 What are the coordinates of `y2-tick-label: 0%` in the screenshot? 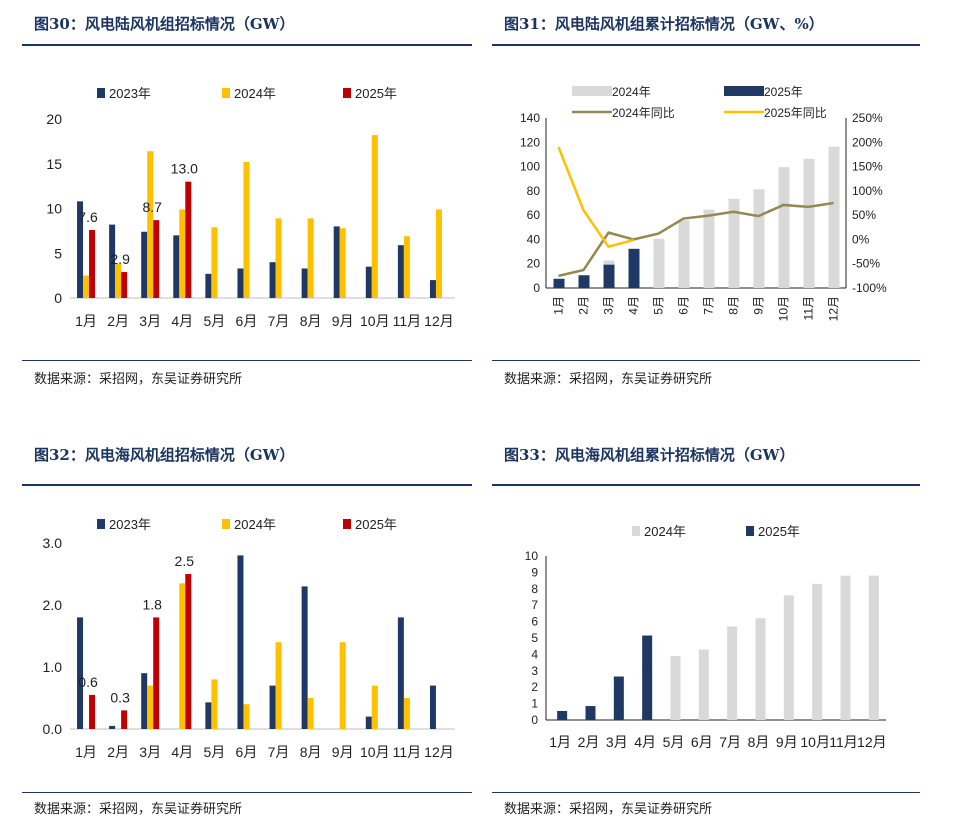 It's located at (861, 239).